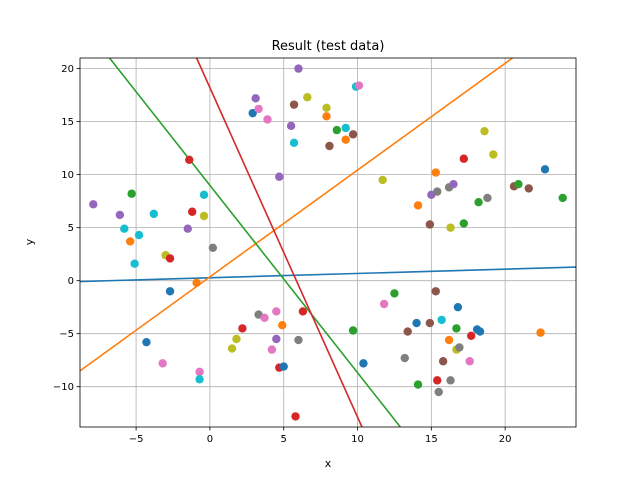 The height and width of the screenshot is (480, 640). Describe the element at coordinates (284, 439) in the screenshot. I see `x-tick-label: 5` at that location.